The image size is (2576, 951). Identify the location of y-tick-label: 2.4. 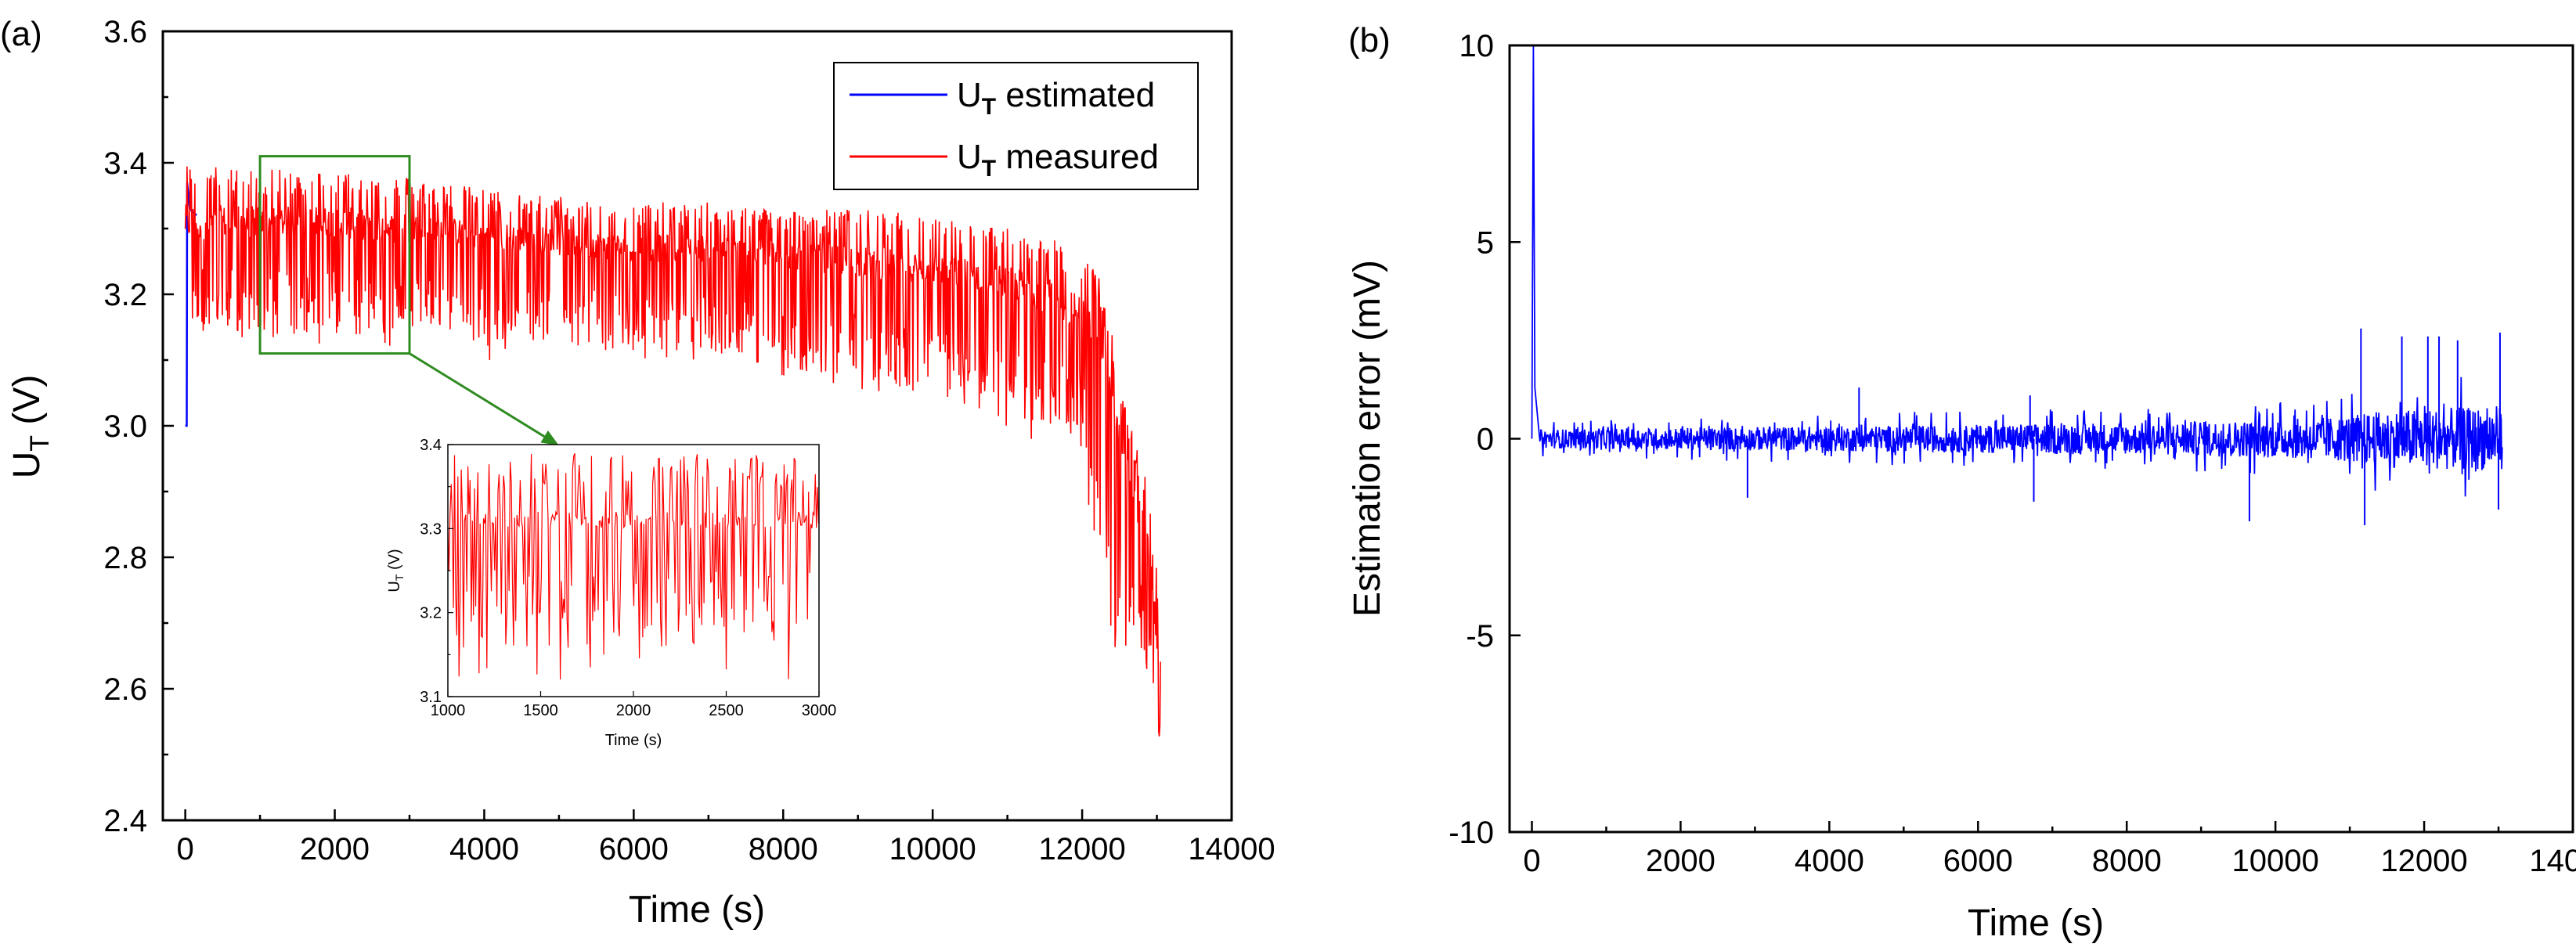
(125, 821).